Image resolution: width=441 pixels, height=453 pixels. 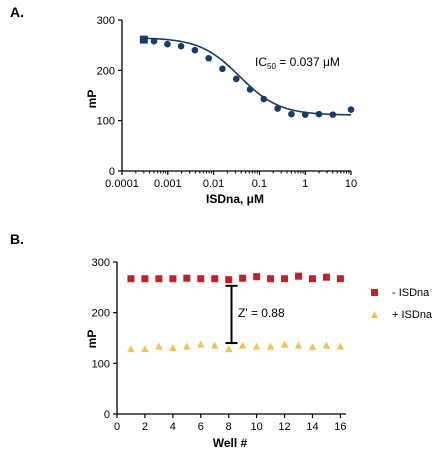 I want to click on chart-a-y-tick-label: 200, so click(x=106, y=71).